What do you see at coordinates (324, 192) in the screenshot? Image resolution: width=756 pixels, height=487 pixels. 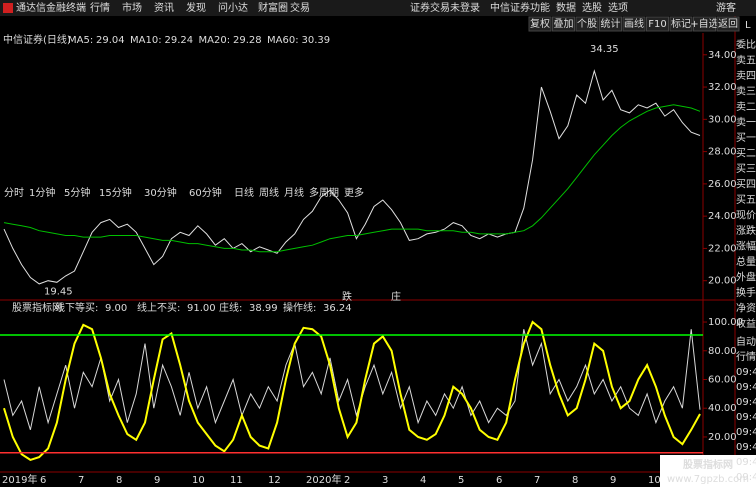 I see `period-tab: 多周期` at bounding box center [324, 192].